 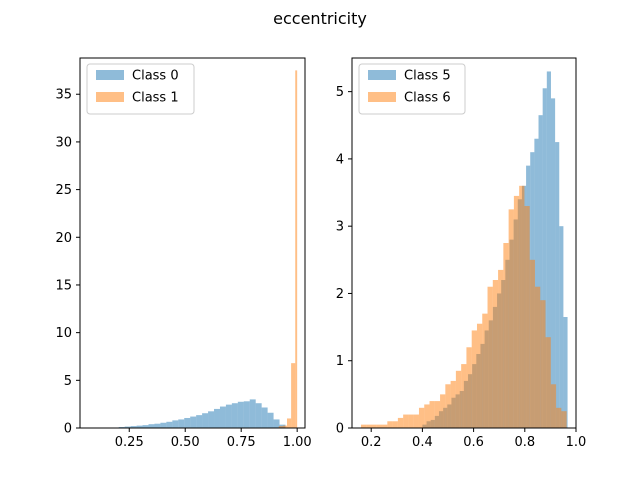 I want to click on figure-title: eccentricity, so click(x=320, y=18).